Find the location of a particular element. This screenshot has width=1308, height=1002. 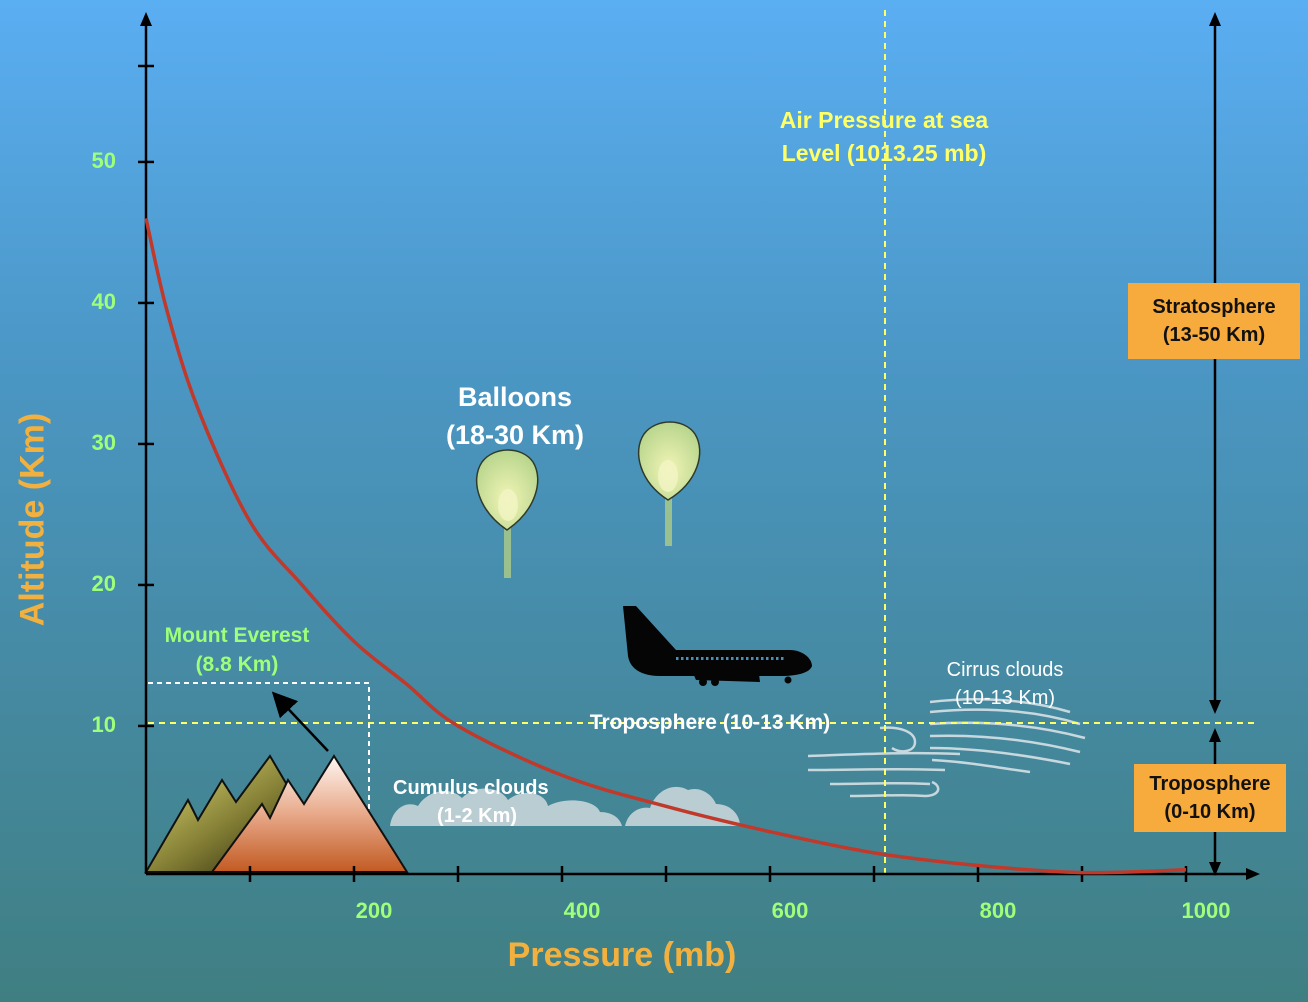

troposphere-box: Troposphere (0-10 Km) is located at coordinates (1210, 798).